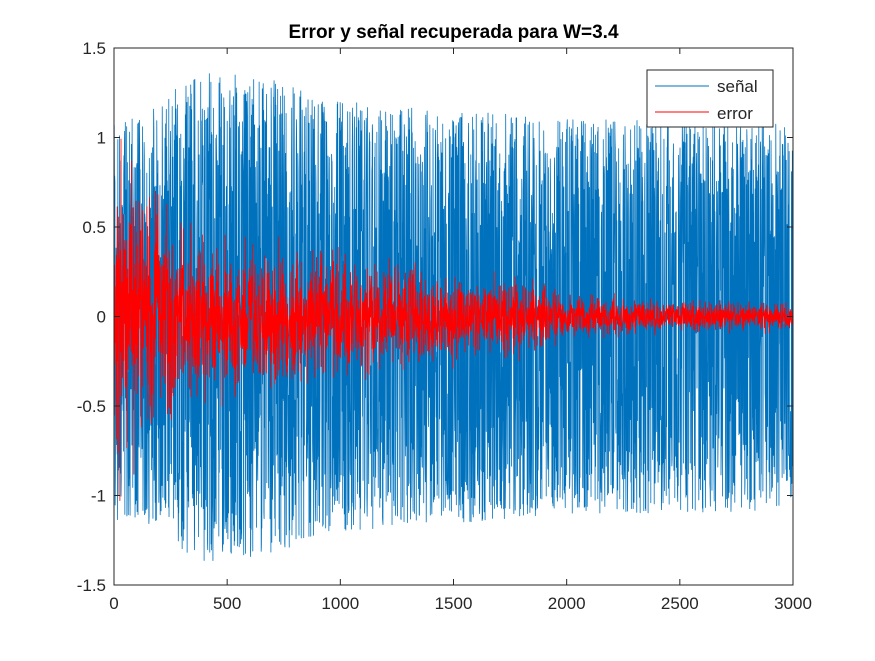 Image resolution: width=875 pixels, height=661 pixels. What do you see at coordinates (98, 496) in the screenshot?
I see `y-tick-label: -1` at bounding box center [98, 496].